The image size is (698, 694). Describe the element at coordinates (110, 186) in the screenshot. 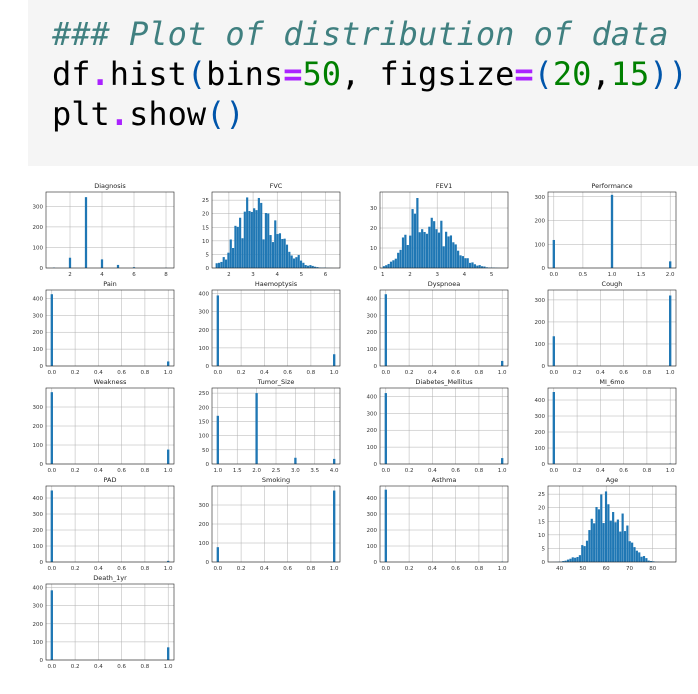

I see `plot-title: Diagnosis` at that location.